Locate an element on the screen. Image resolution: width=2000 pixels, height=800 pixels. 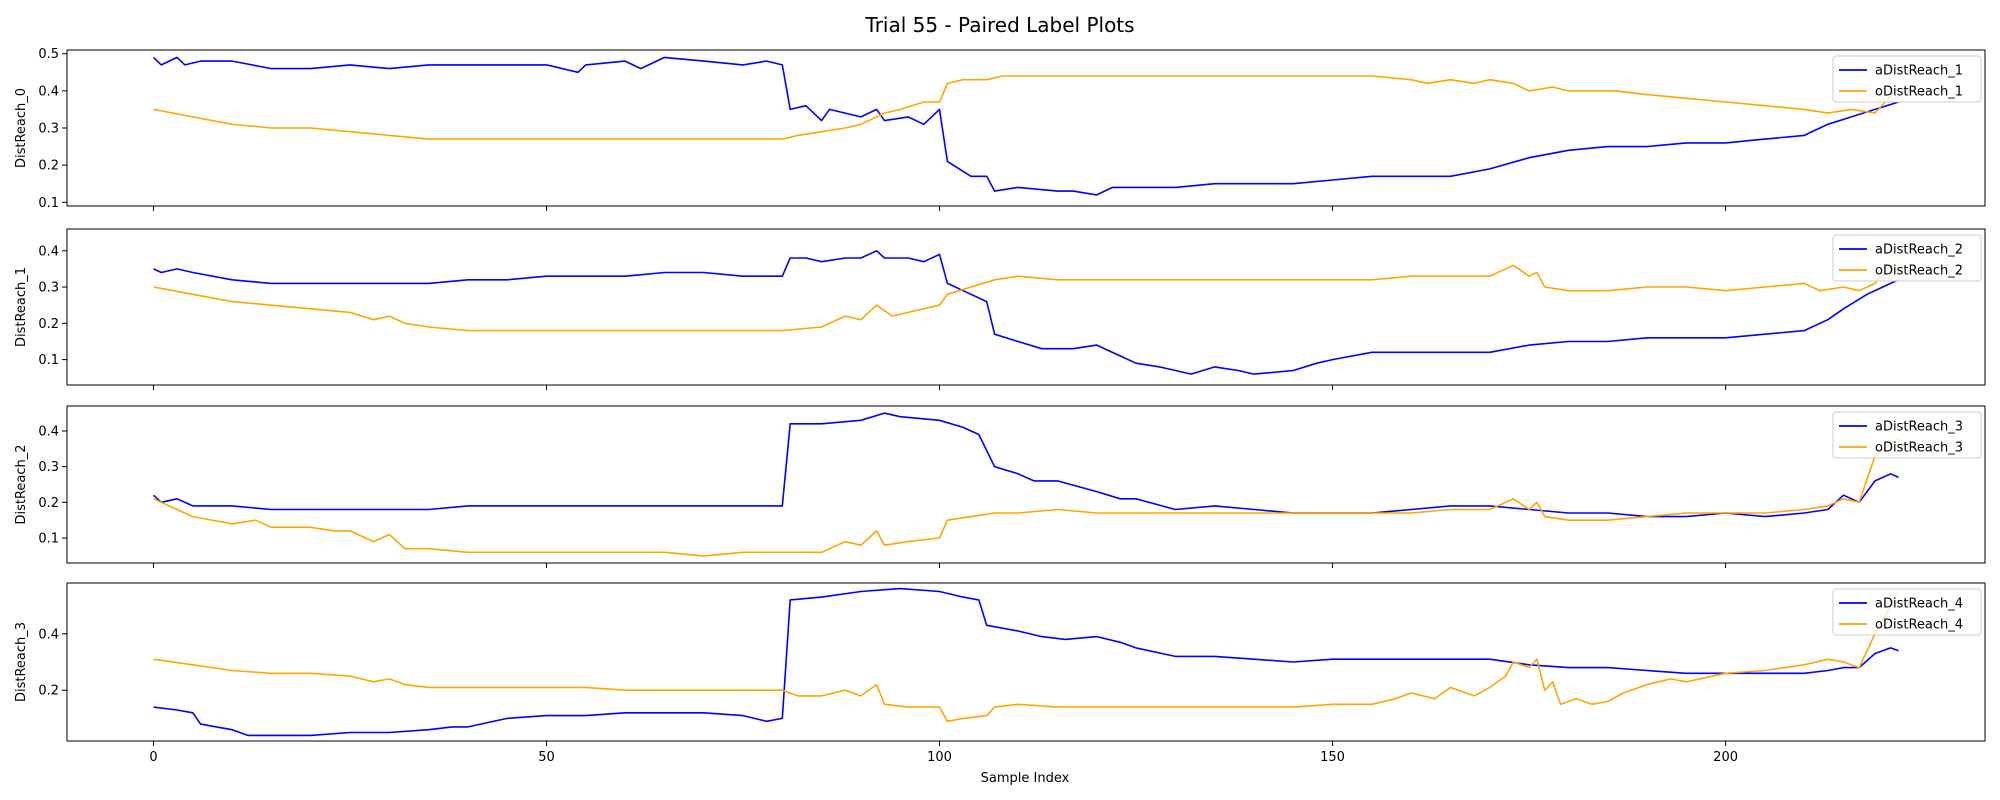
y-tick-label: 0.5 is located at coordinates (48, 54).